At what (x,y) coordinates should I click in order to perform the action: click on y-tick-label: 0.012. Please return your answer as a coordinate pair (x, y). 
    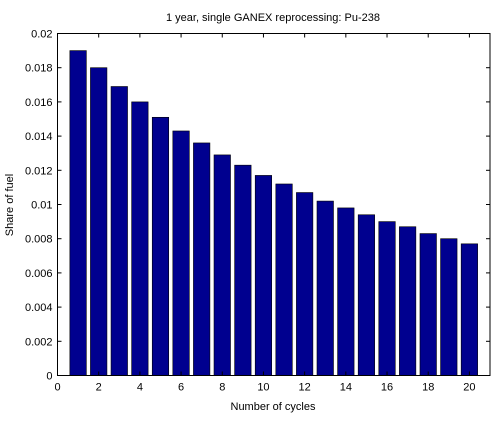
    Looking at the image, I should click on (39, 171).